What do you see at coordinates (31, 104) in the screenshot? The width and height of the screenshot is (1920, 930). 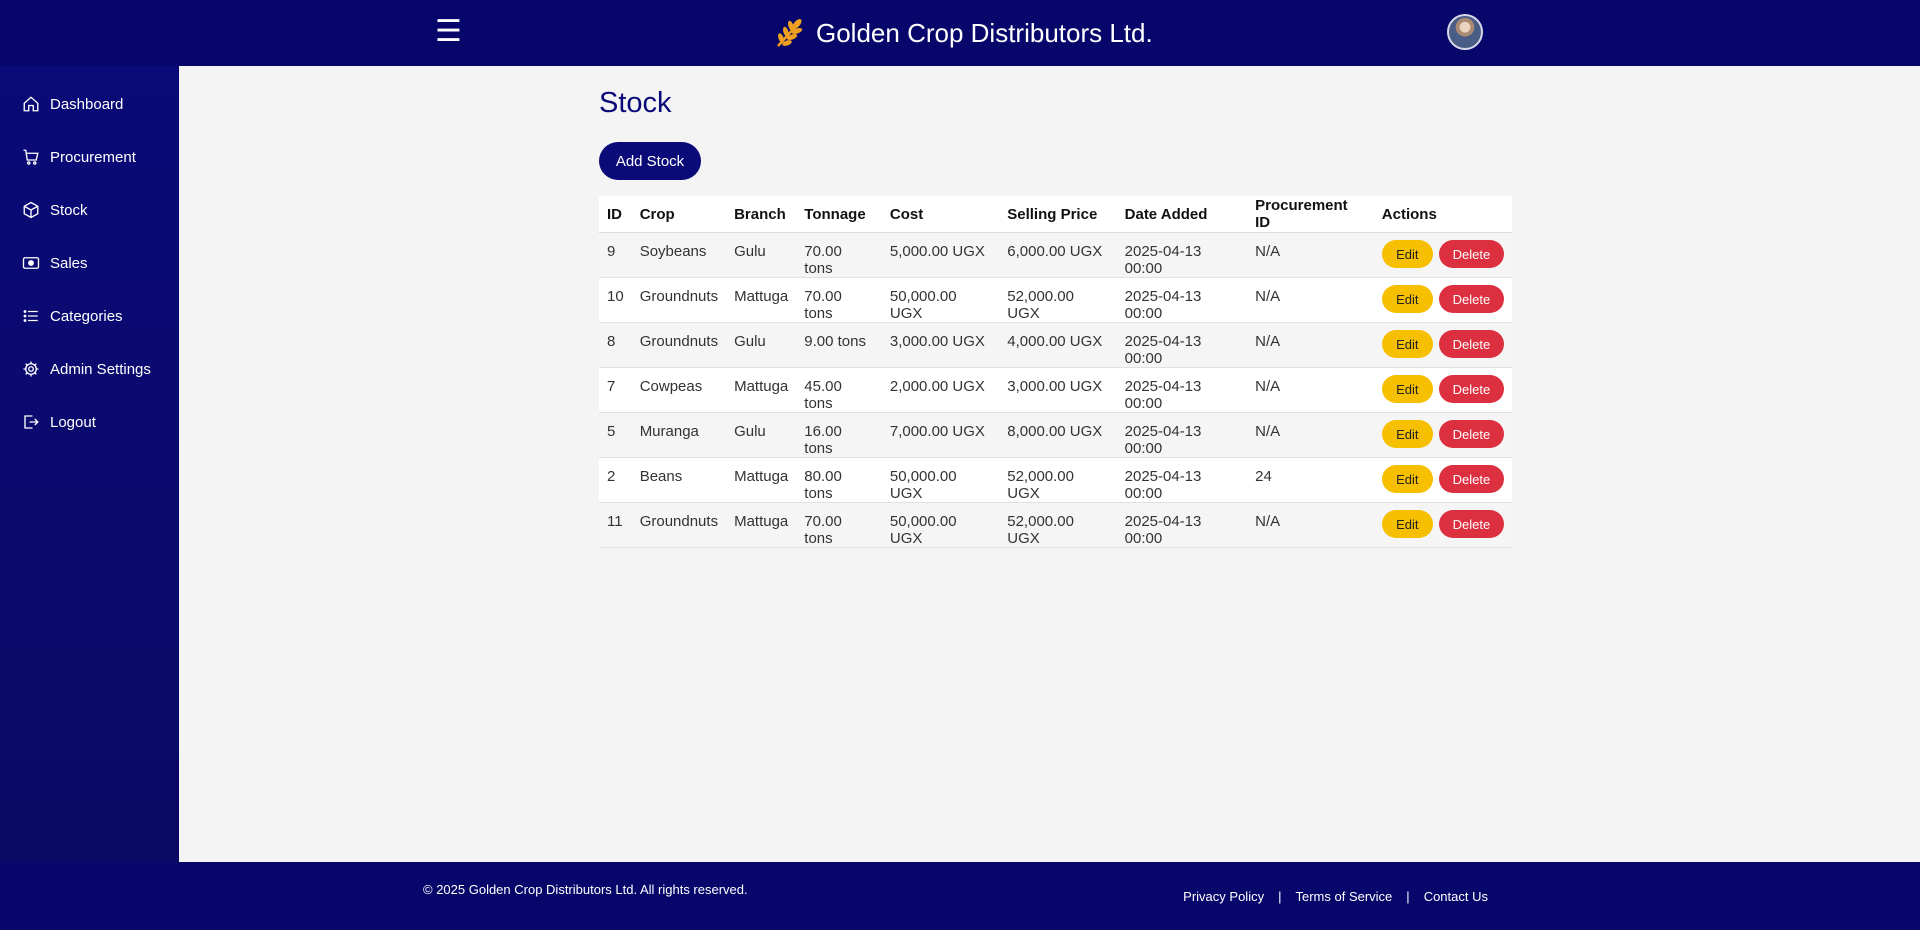 I see `home-icon` at bounding box center [31, 104].